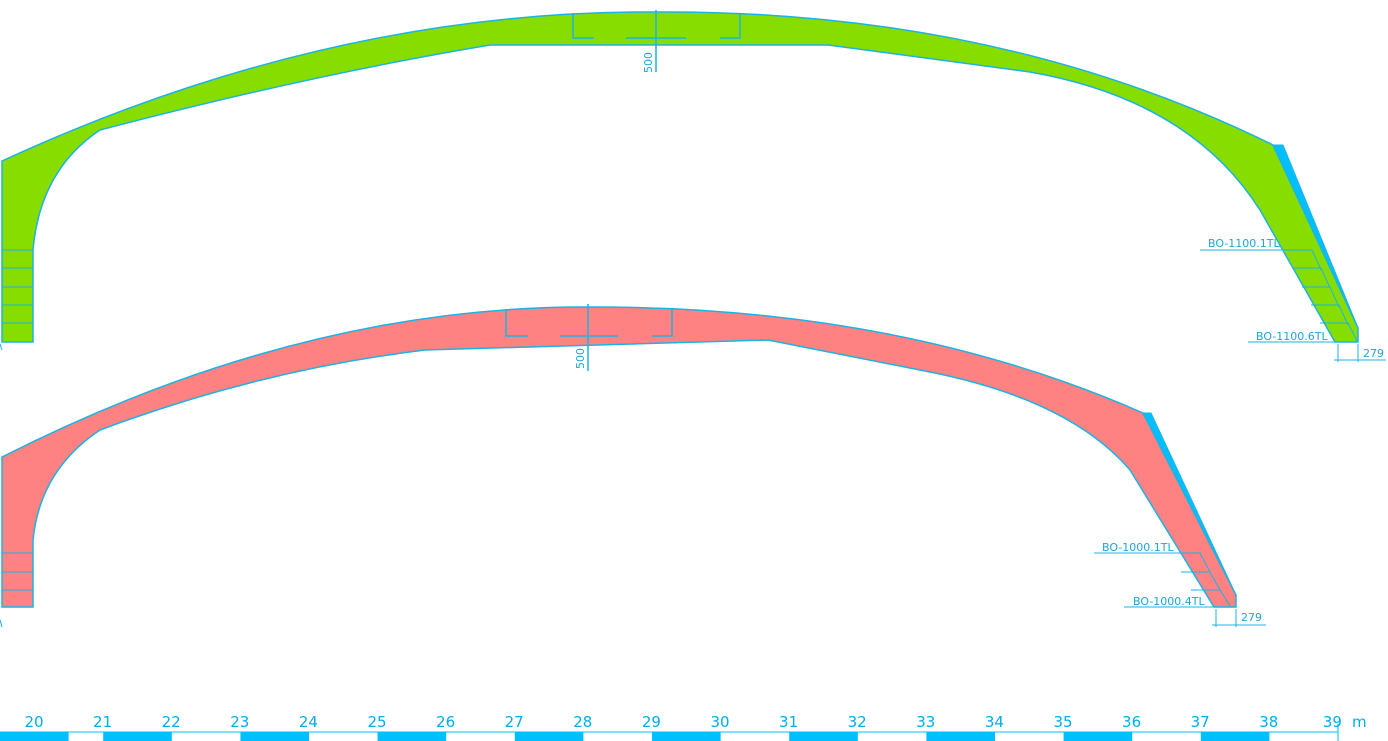 The width and height of the screenshot is (1388, 741). Describe the element at coordinates (308, 722) in the screenshot. I see `scale-number: 24` at that location.